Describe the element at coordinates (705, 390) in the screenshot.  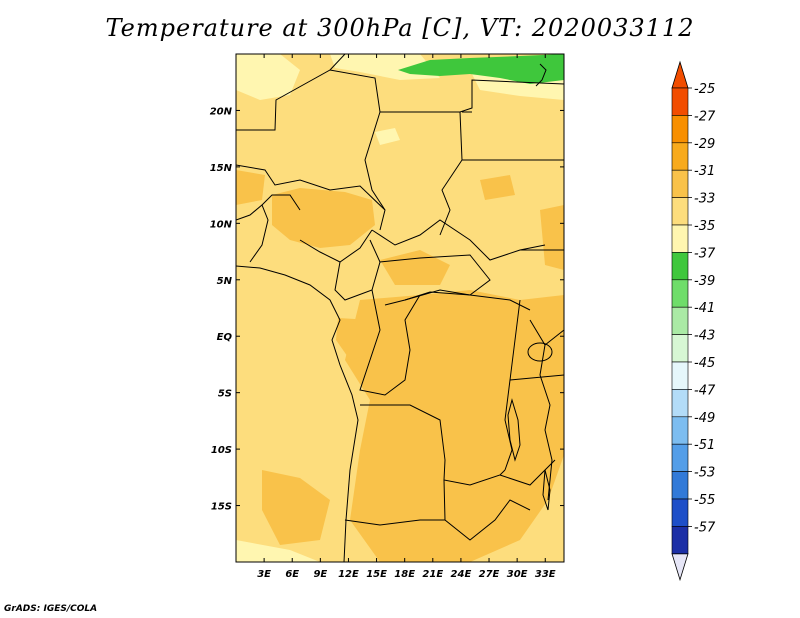
I see `colorbar-label: -47` at that location.